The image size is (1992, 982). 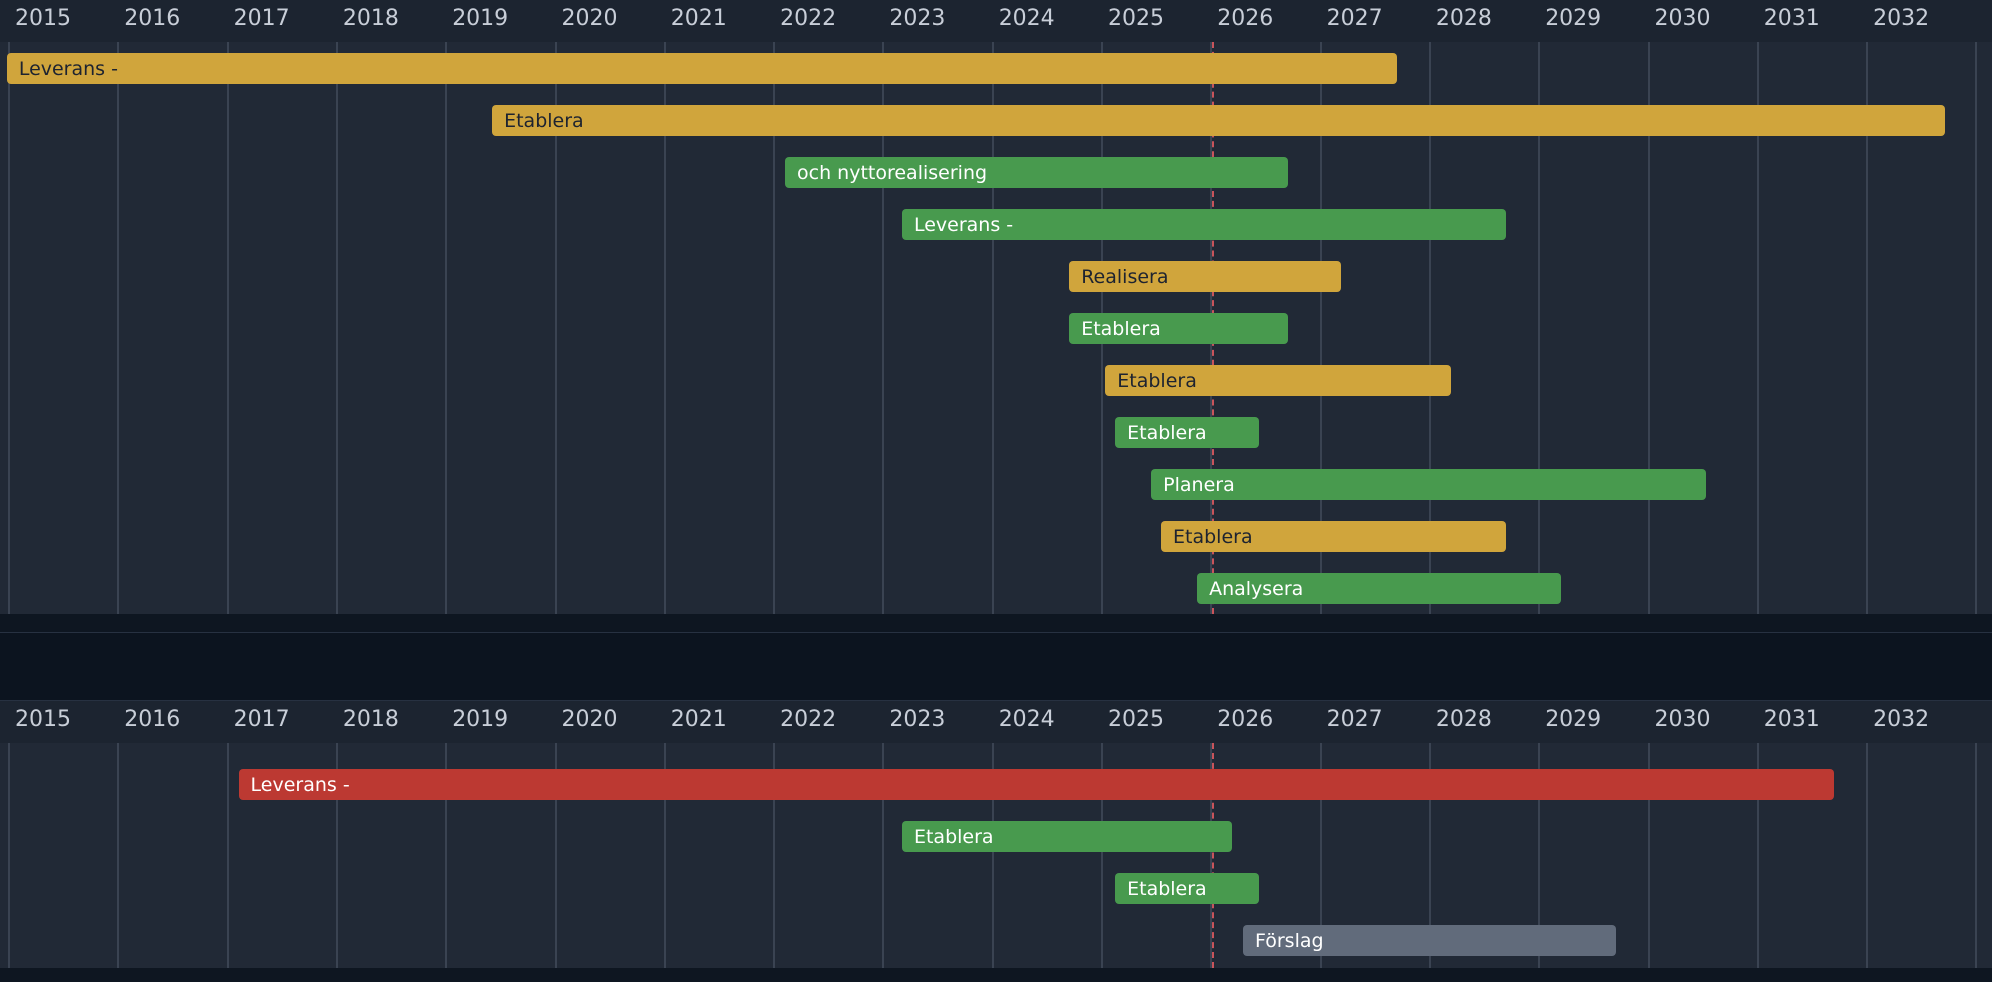 I want to click on timeline-bar-label: Analysera, so click(x=1256, y=588).